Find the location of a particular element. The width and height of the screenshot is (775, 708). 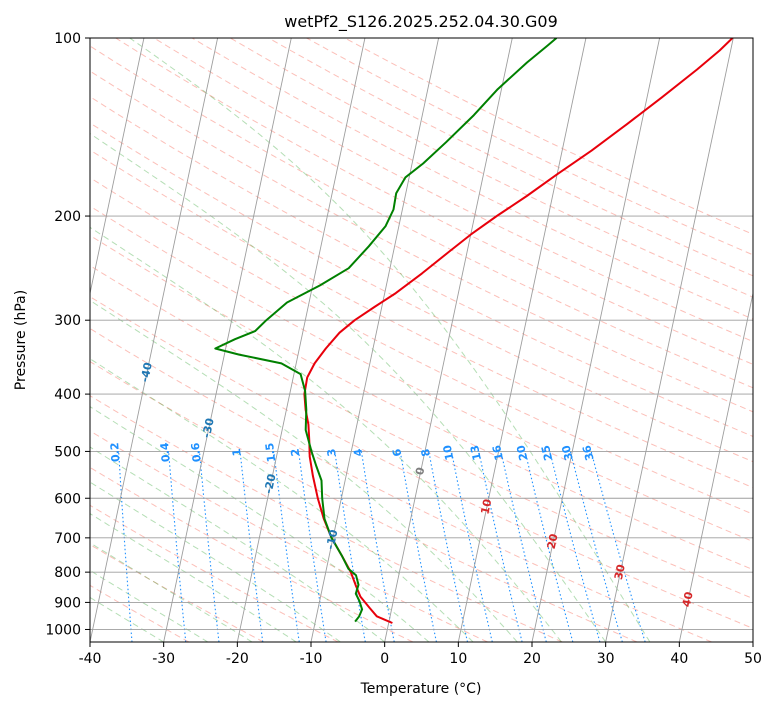

x-tick-label: -30 is located at coordinates (163, 659).